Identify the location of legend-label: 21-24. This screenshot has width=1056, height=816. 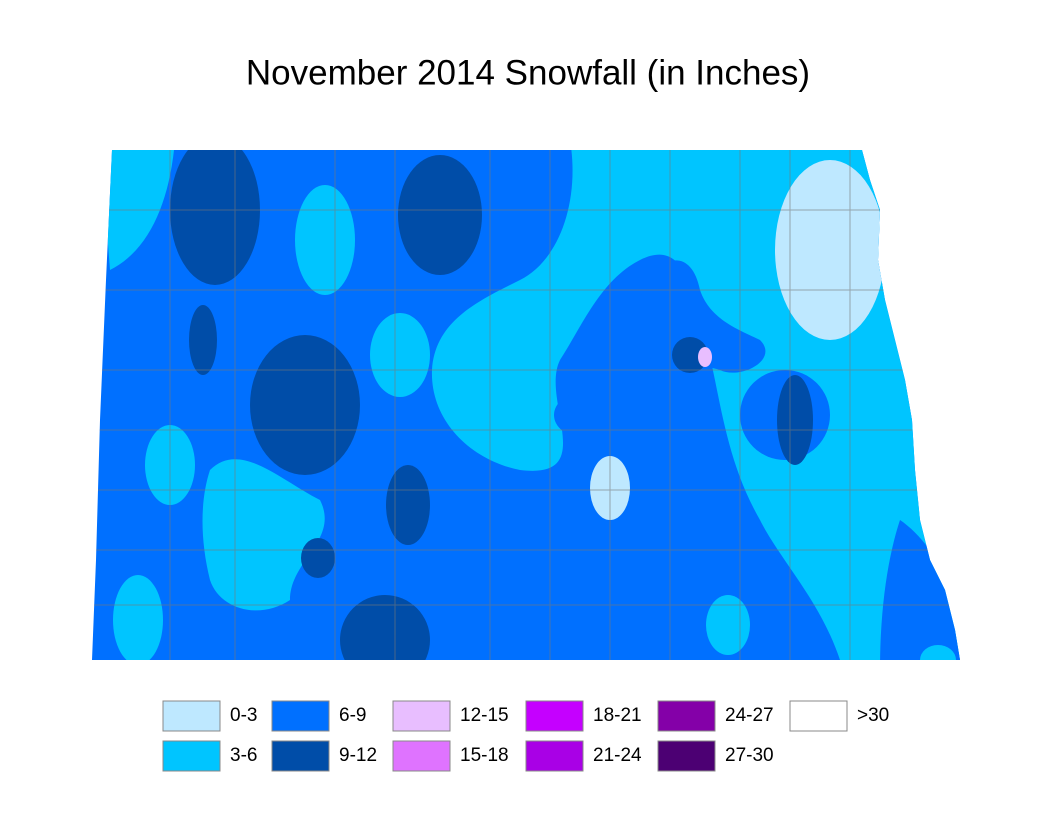
(617, 755).